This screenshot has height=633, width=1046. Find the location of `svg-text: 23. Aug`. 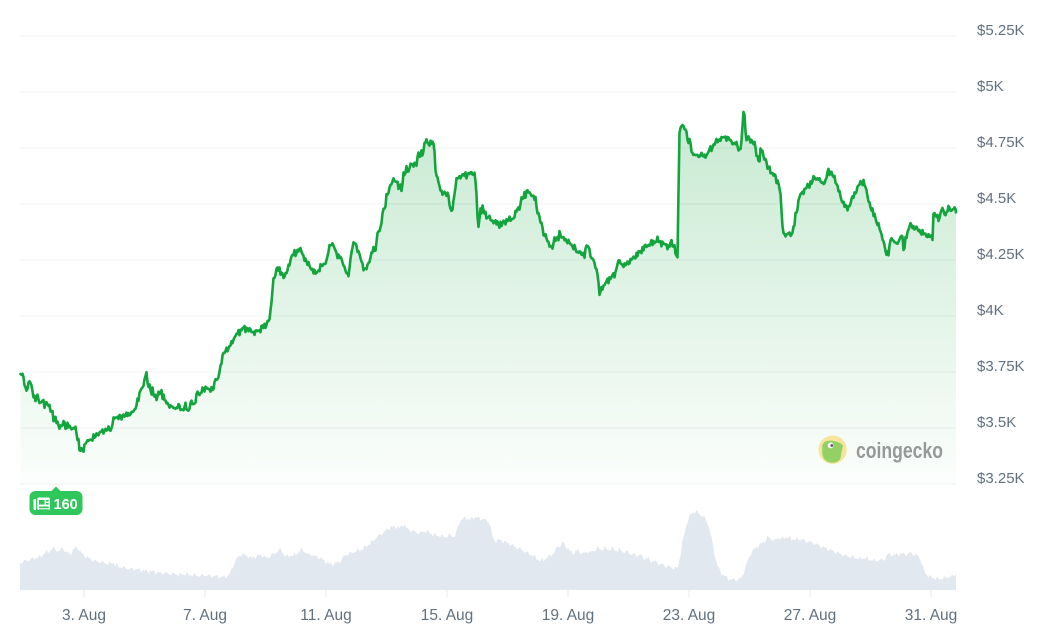

svg-text: 23. Aug is located at coordinates (689, 615).